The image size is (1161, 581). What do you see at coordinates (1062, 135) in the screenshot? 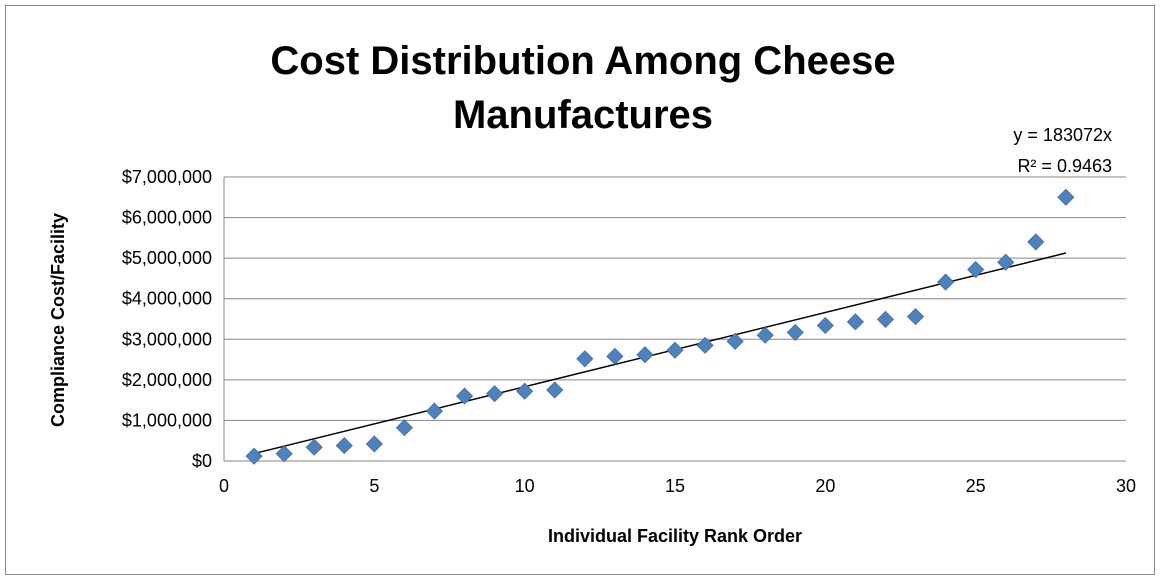
I see `trendline-equation: y = 183072x` at bounding box center [1062, 135].